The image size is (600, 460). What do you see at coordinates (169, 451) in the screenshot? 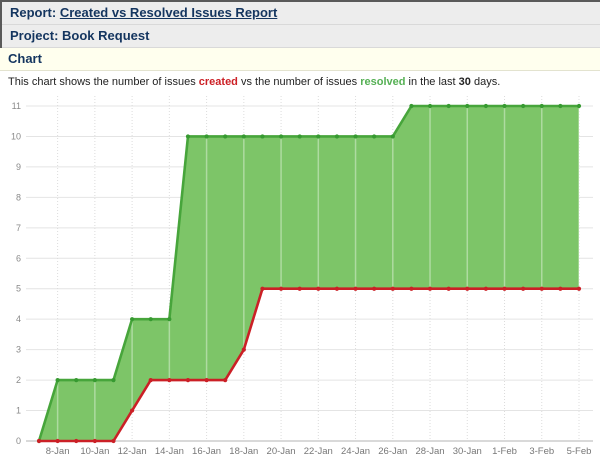
I see `svg-text: 14-Jan` at bounding box center [169, 451].